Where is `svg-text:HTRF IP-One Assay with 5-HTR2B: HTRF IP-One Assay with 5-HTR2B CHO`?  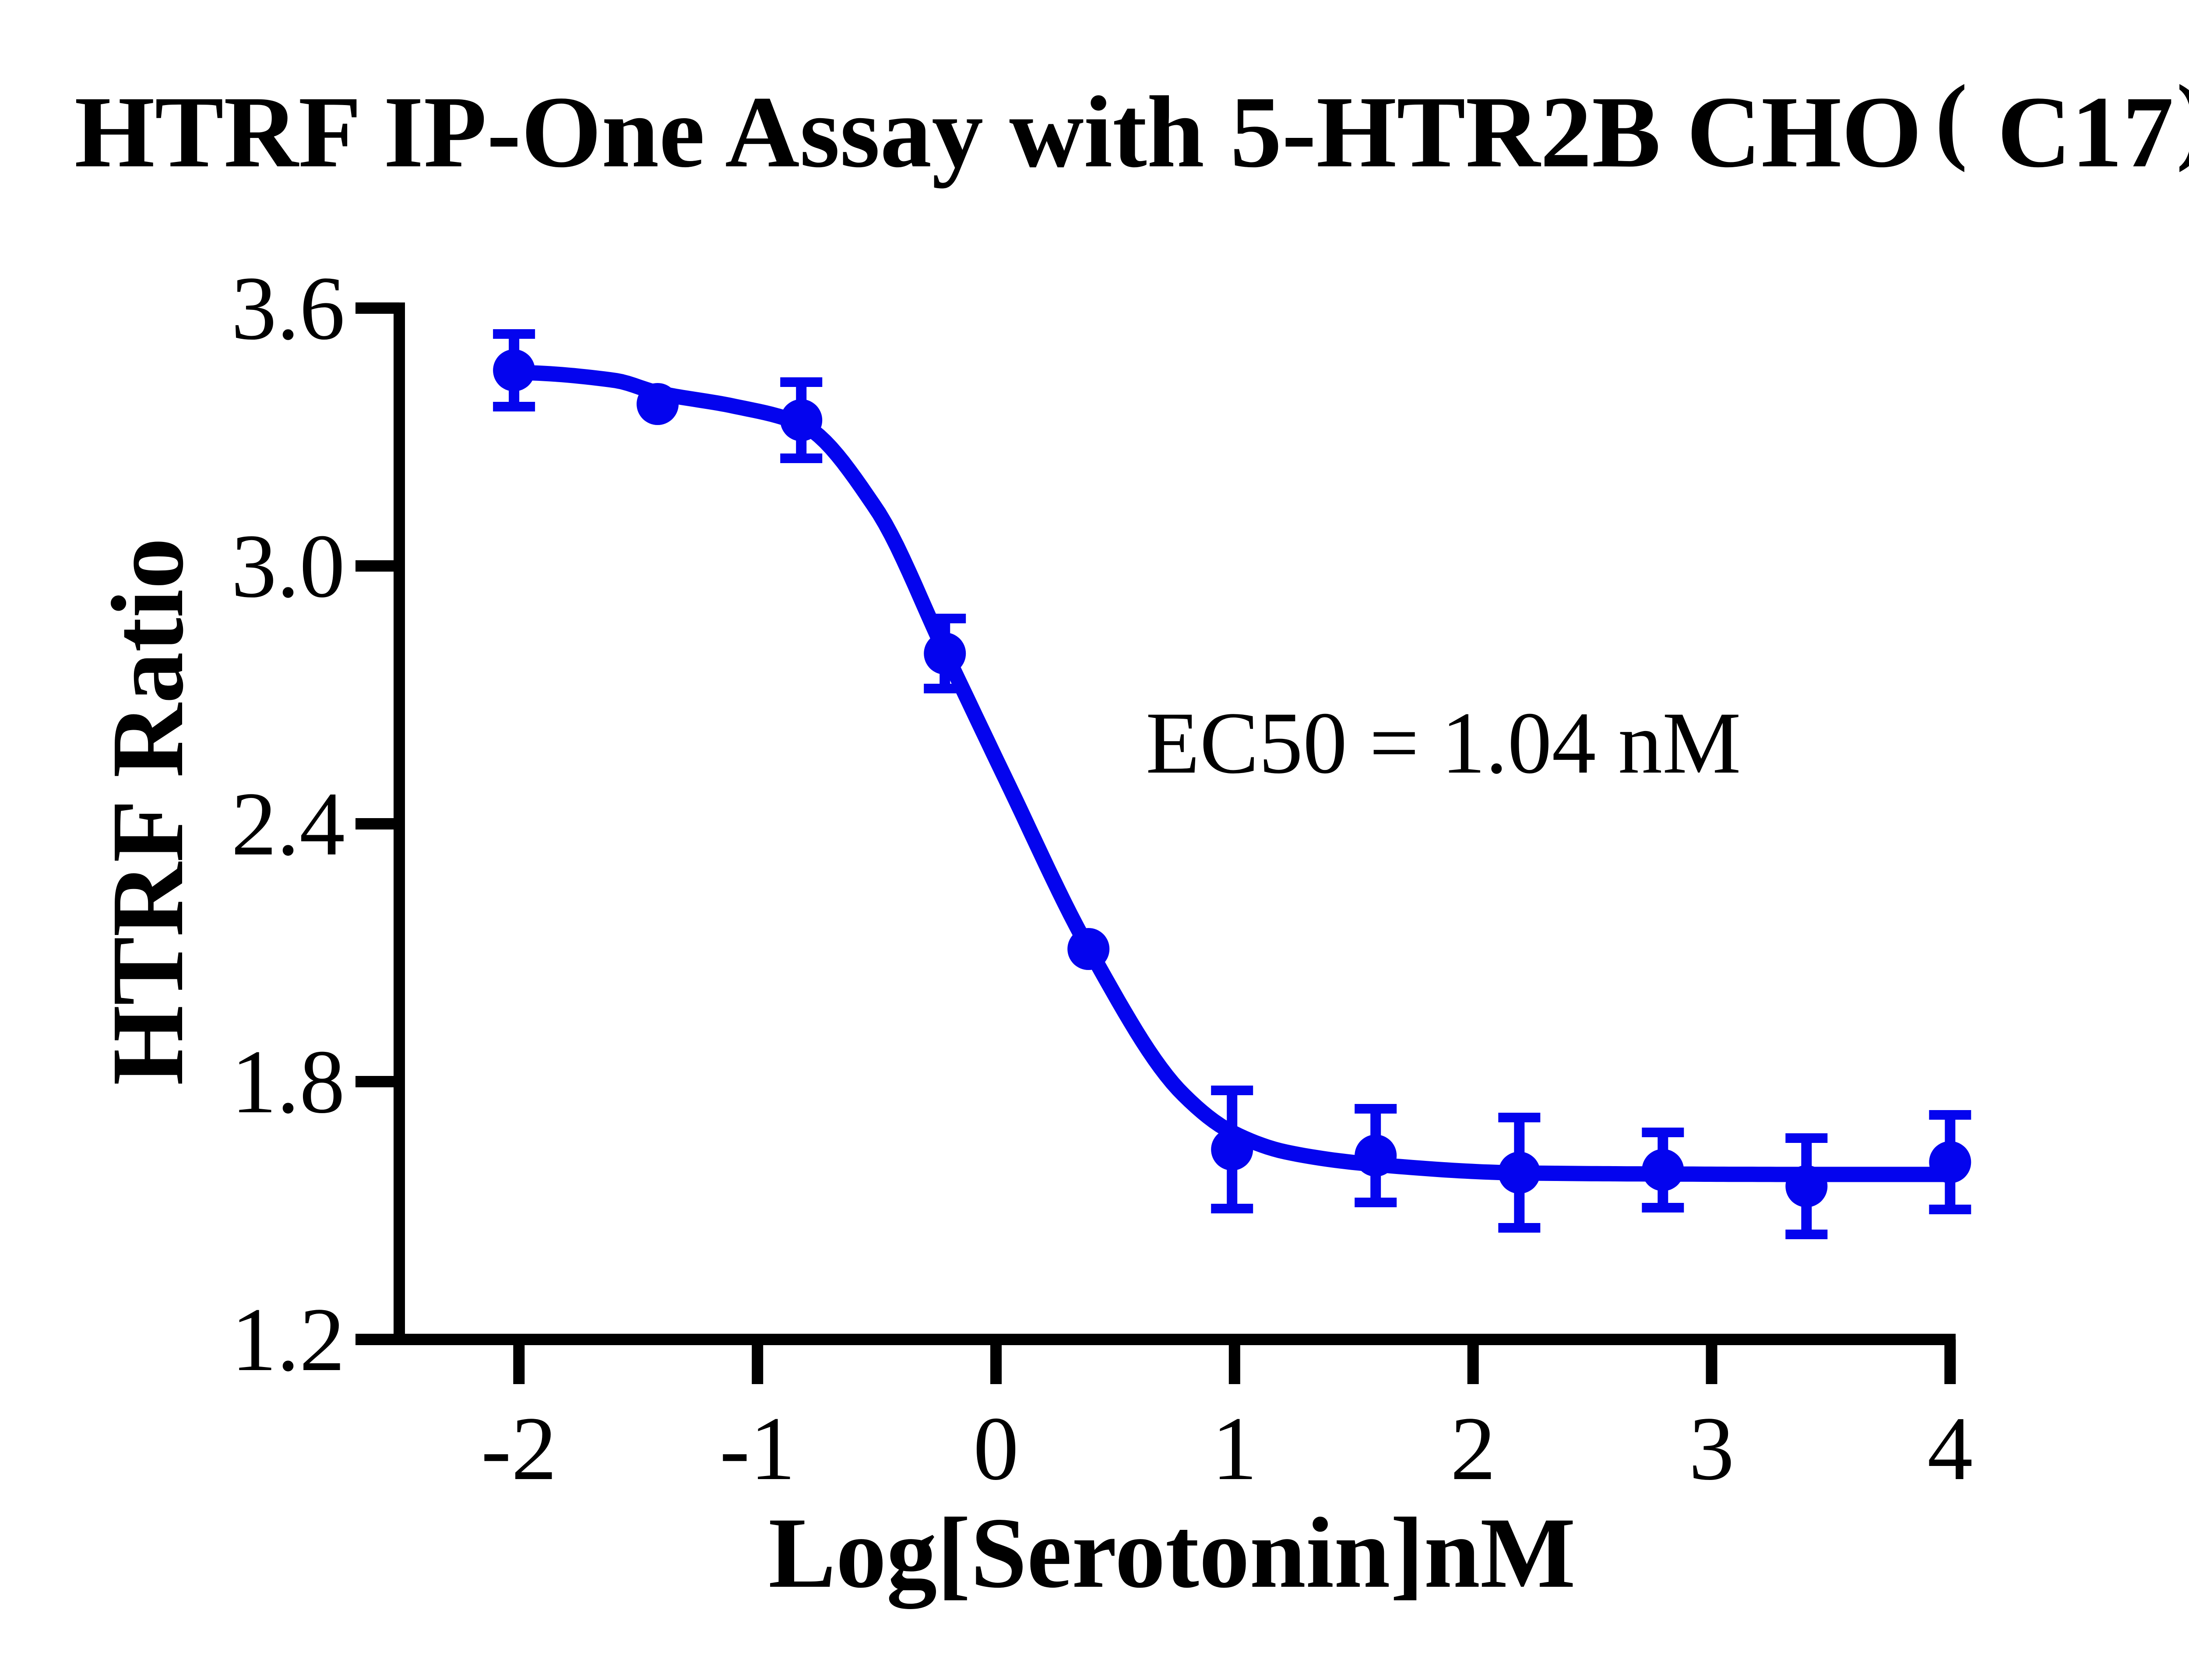
svg-text:HTRF IP-One Assay with 5-HTR2B: HTRF IP-One Assay with 5-HTR2B CHO is located at coordinates (998, 132).